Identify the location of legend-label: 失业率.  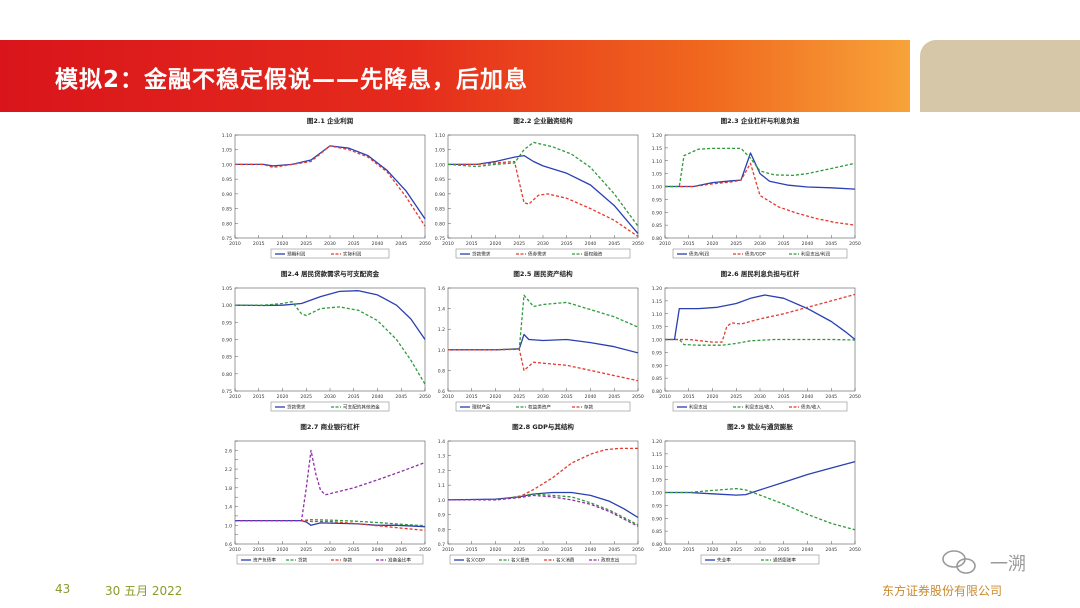
(724, 560).